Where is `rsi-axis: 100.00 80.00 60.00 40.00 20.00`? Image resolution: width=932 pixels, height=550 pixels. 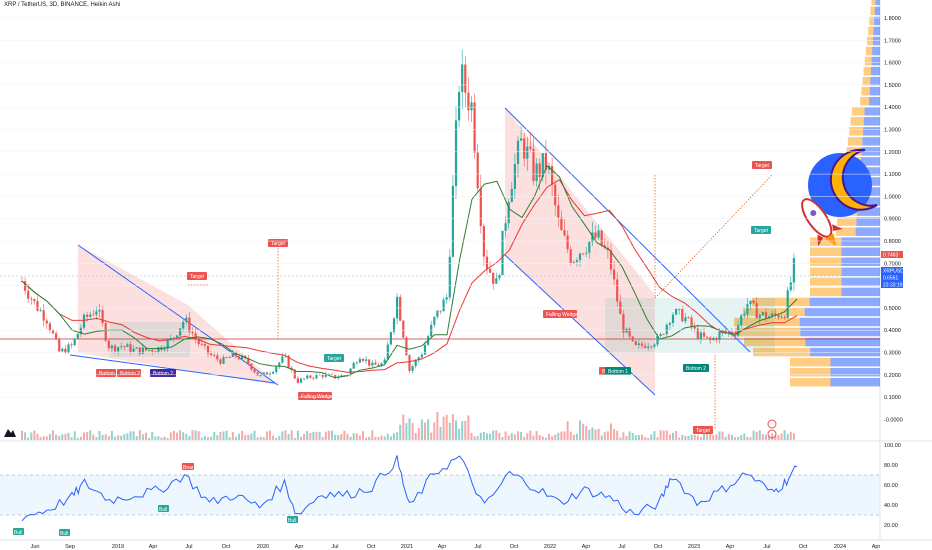
rsi-axis: 100.00 80.00 60.00 40.00 20.00 is located at coordinates (892, 486).